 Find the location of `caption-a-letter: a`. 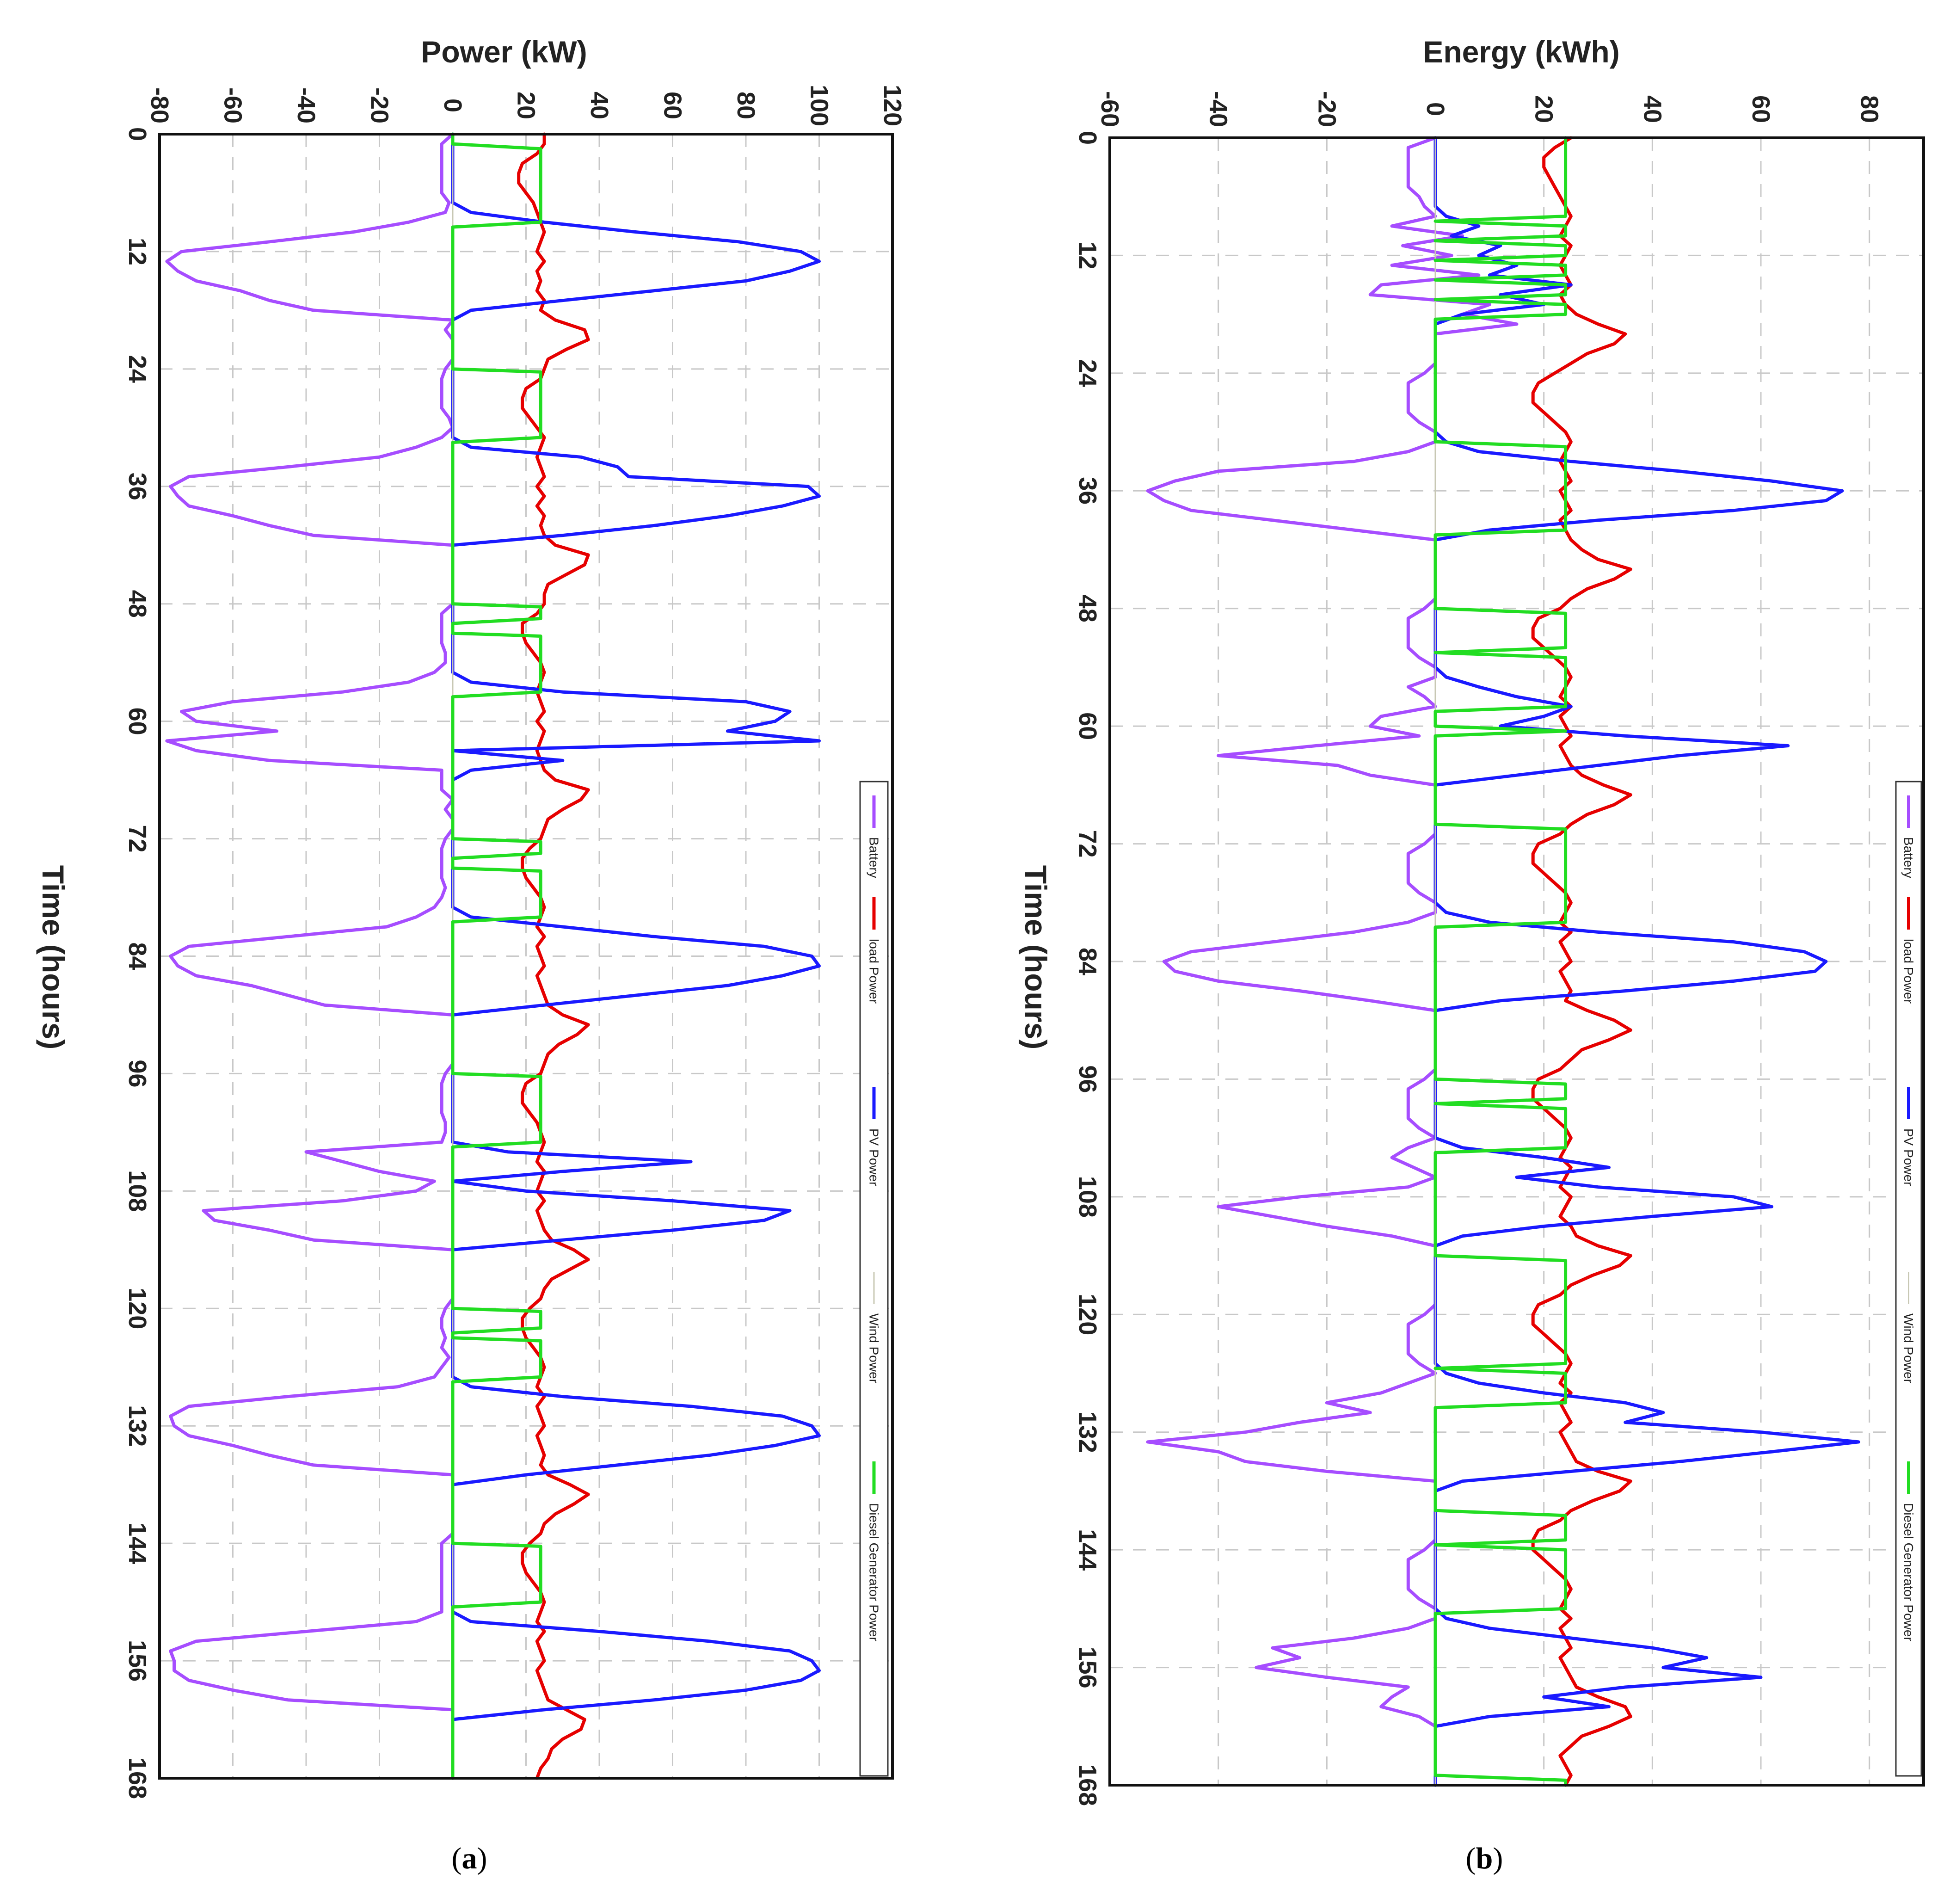

caption-a-letter: a is located at coordinates (470, 1858).